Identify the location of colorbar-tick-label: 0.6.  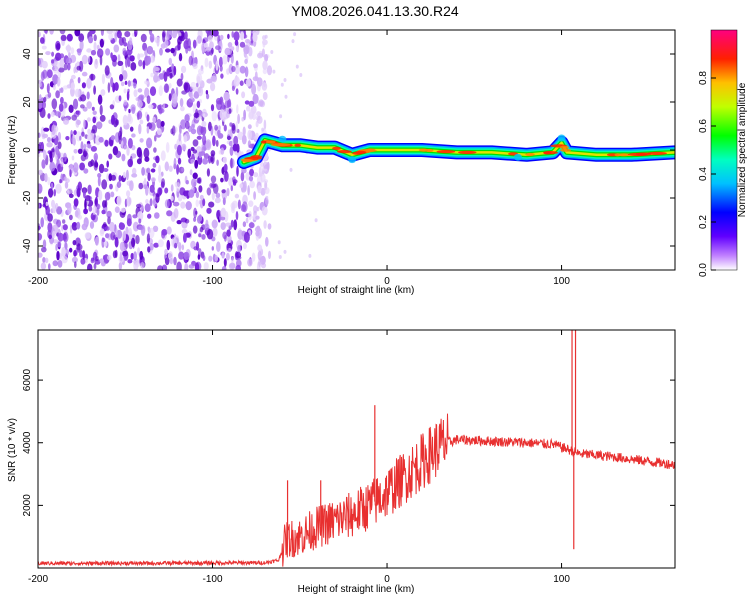
(703, 126).